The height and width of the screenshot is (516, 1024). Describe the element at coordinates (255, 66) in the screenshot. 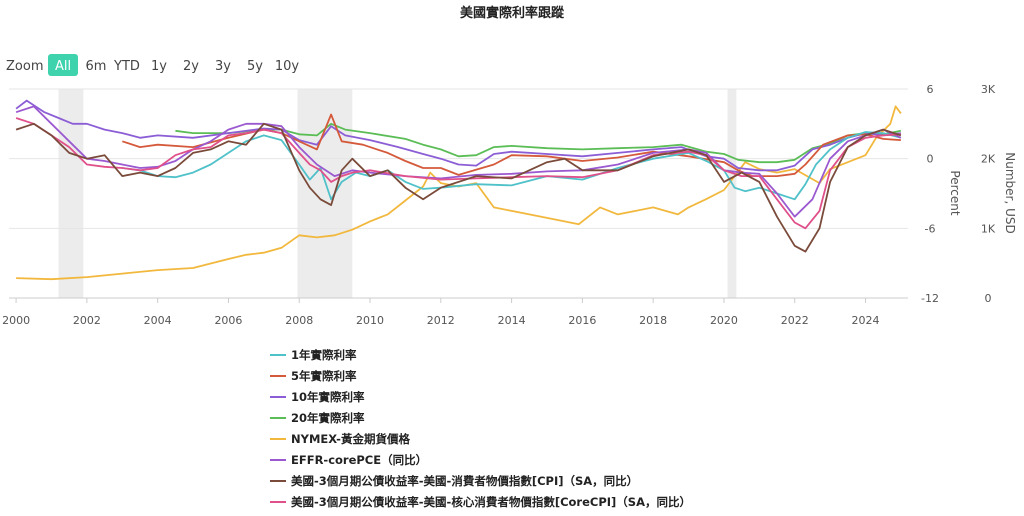

I see `zoom-button-6: 5y` at that location.